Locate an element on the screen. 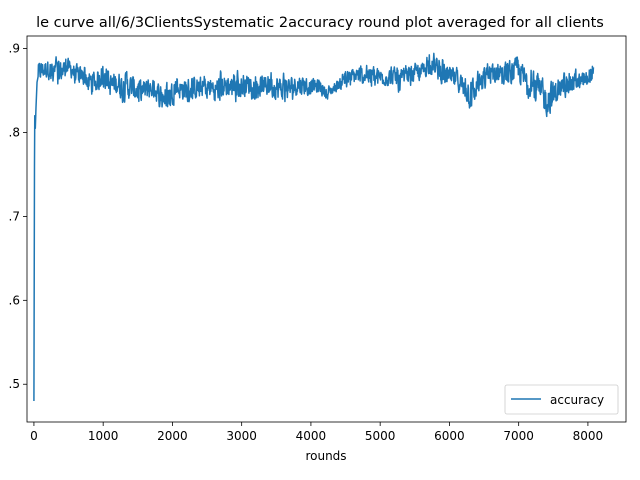  x-tick-label: 5000 is located at coordinates (380, 436).